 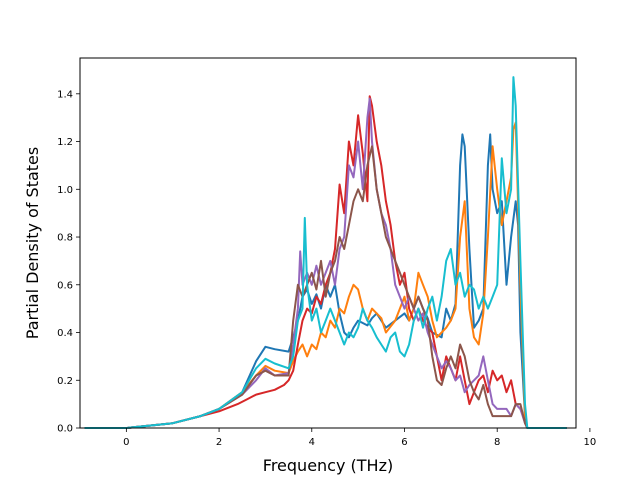 I want to click on y-tick-label: 0.2, so click(x=65, y=381).